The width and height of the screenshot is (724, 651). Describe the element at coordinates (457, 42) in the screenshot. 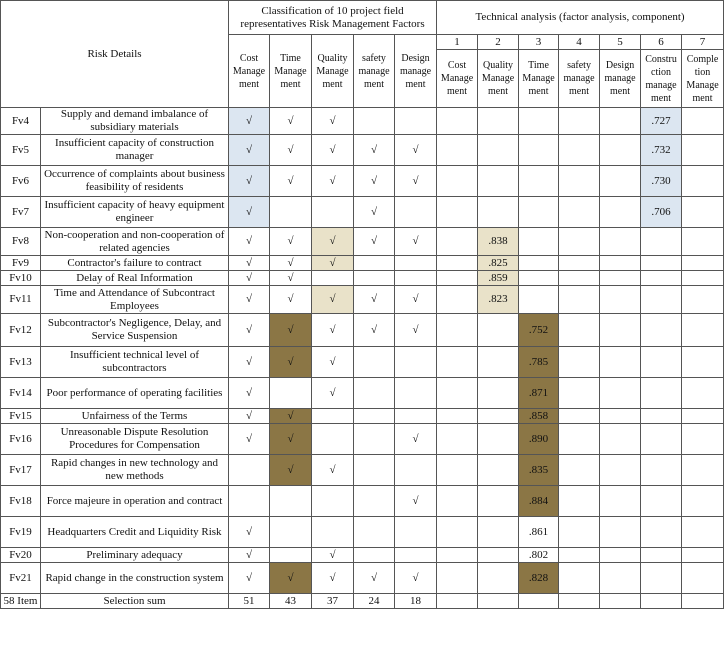

I see `header-tech-number: 1` at that location.